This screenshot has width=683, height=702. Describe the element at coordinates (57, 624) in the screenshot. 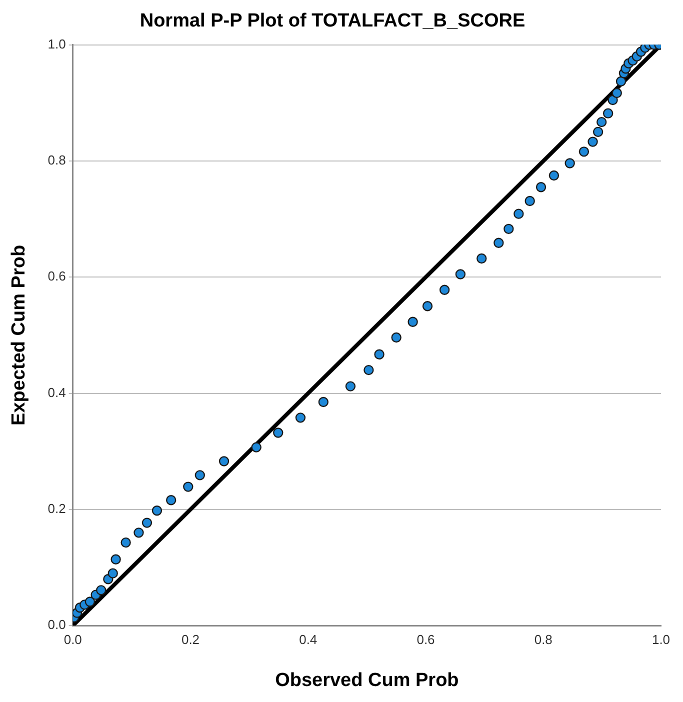

I see `y-tick-label: 0.0` at that location.